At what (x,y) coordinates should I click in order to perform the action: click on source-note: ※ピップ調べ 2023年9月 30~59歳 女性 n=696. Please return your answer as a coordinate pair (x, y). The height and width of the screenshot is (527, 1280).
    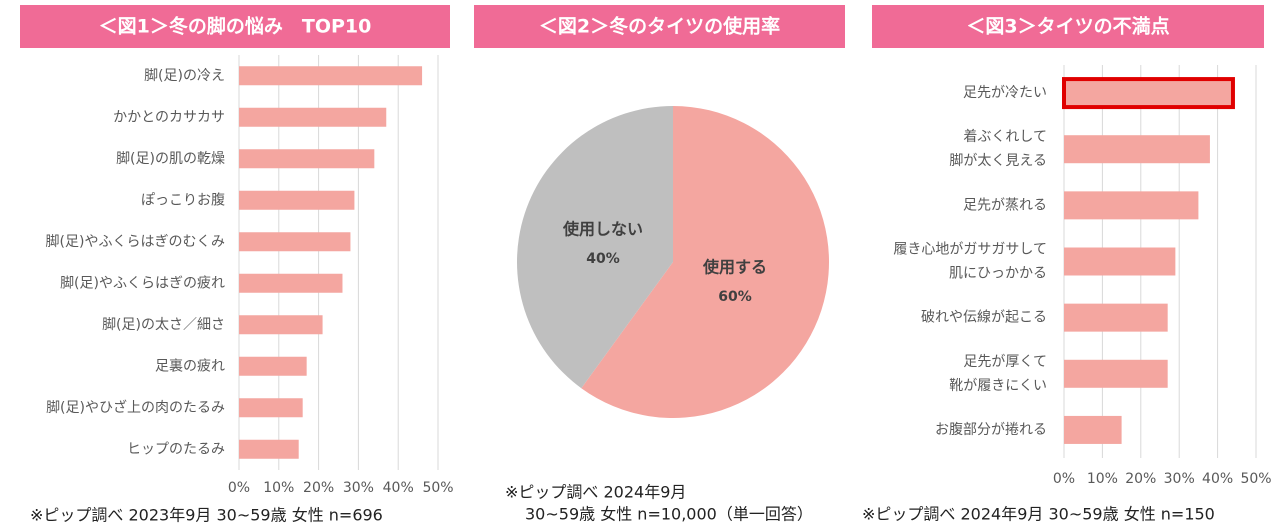
    Looking at the image, I should click on (206, 515).